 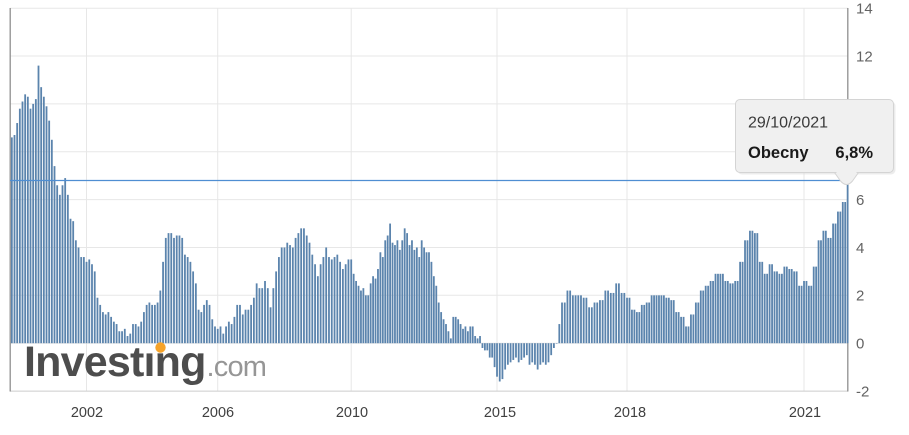 What do you see at coordinates (237, 367) in the screenshot?
I see `svg-text: .com` at bounding box center [237, 367].